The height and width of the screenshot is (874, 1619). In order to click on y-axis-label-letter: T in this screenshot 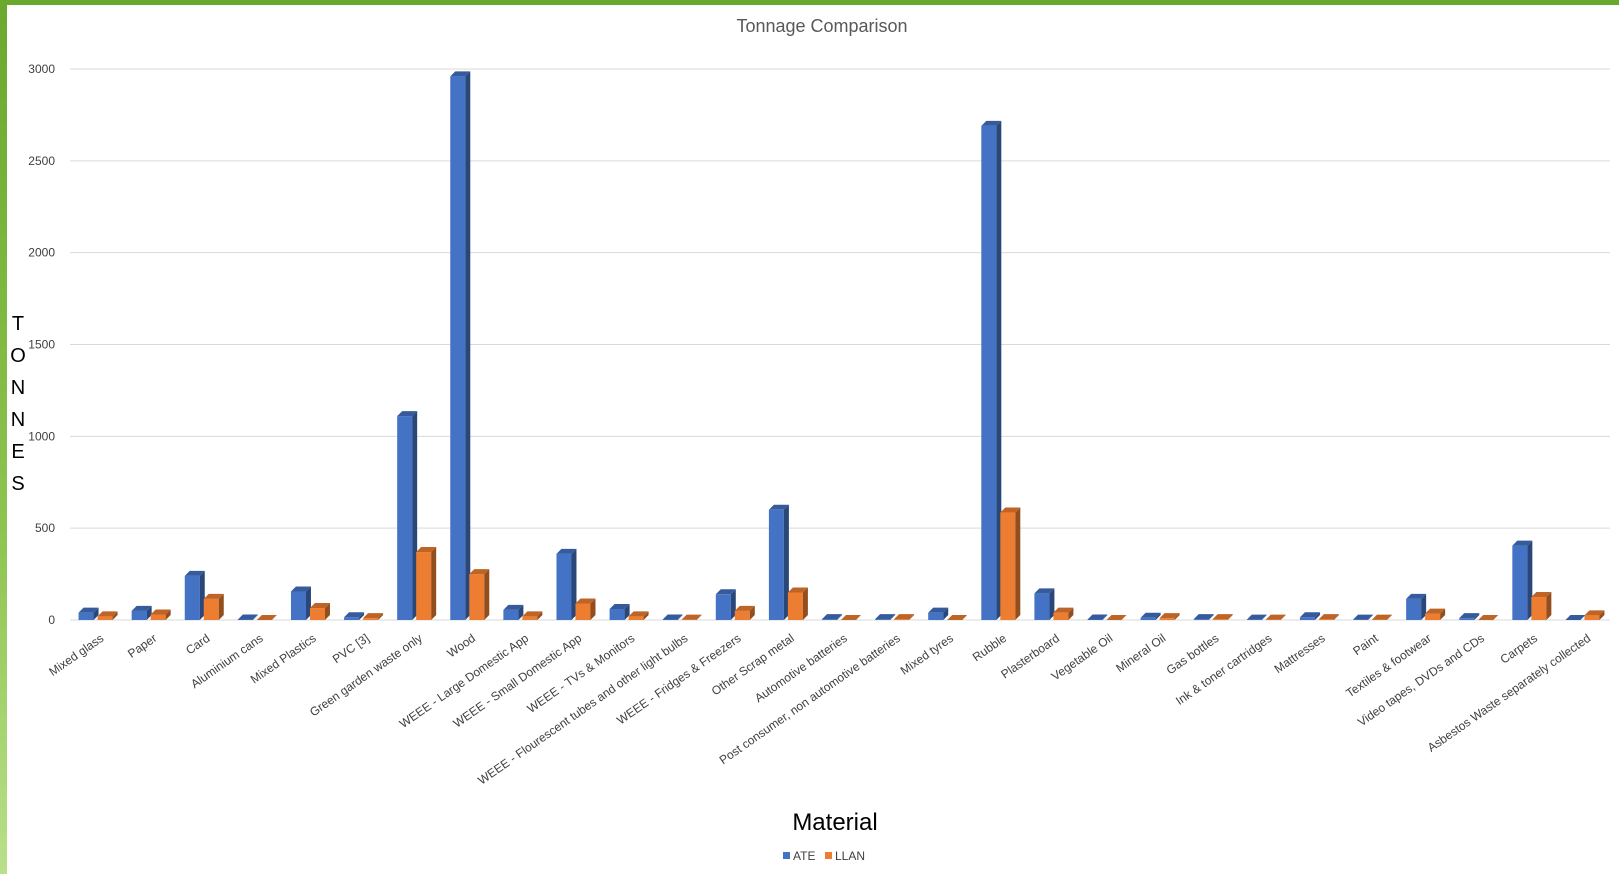, I will do `click(18, 324)`.